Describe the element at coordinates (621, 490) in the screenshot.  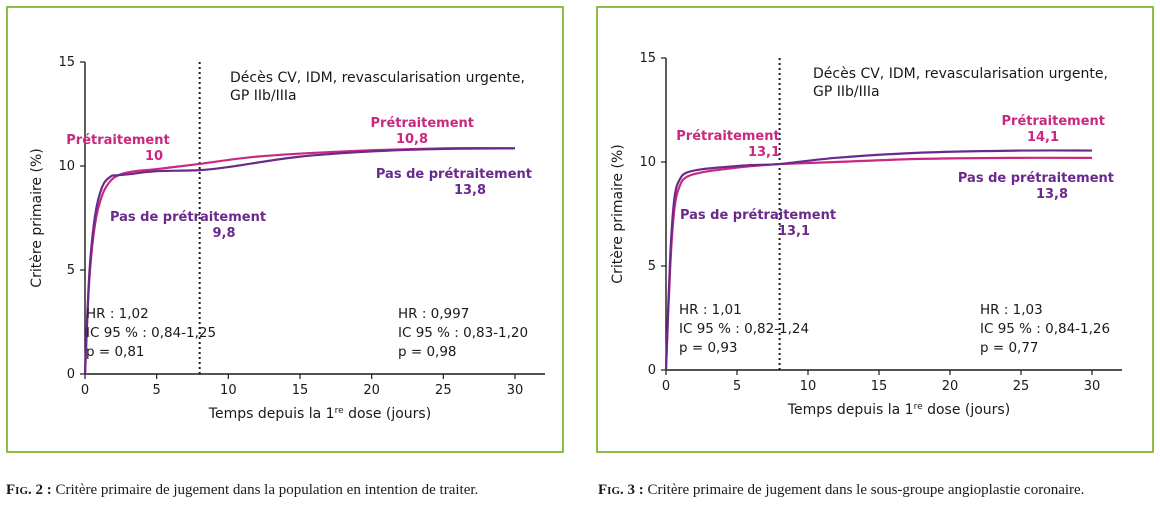
I see `caption-fig-label: Fig. 3 :` at that location.